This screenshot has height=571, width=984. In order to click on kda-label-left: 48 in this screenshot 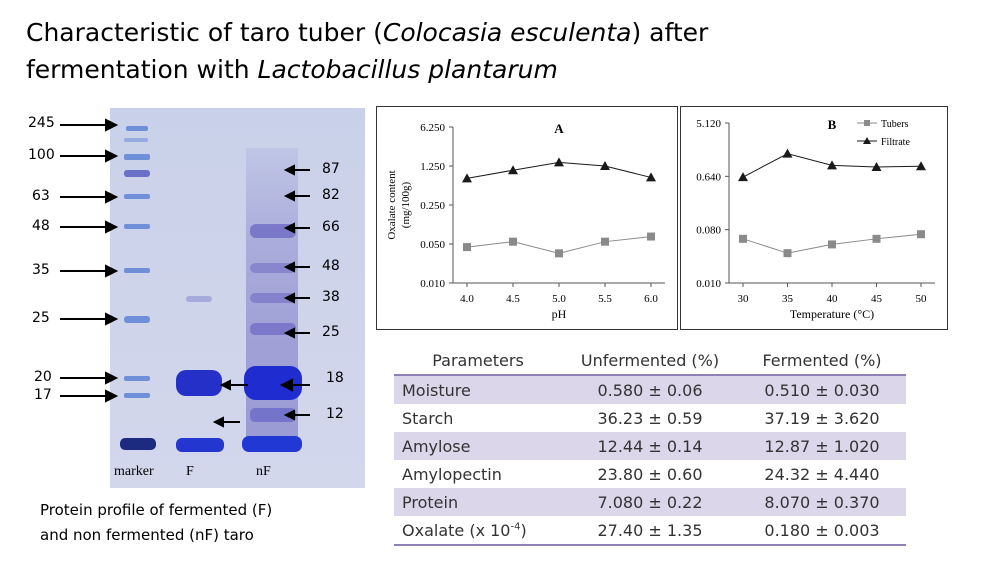, I will do `click(41, 226)`.